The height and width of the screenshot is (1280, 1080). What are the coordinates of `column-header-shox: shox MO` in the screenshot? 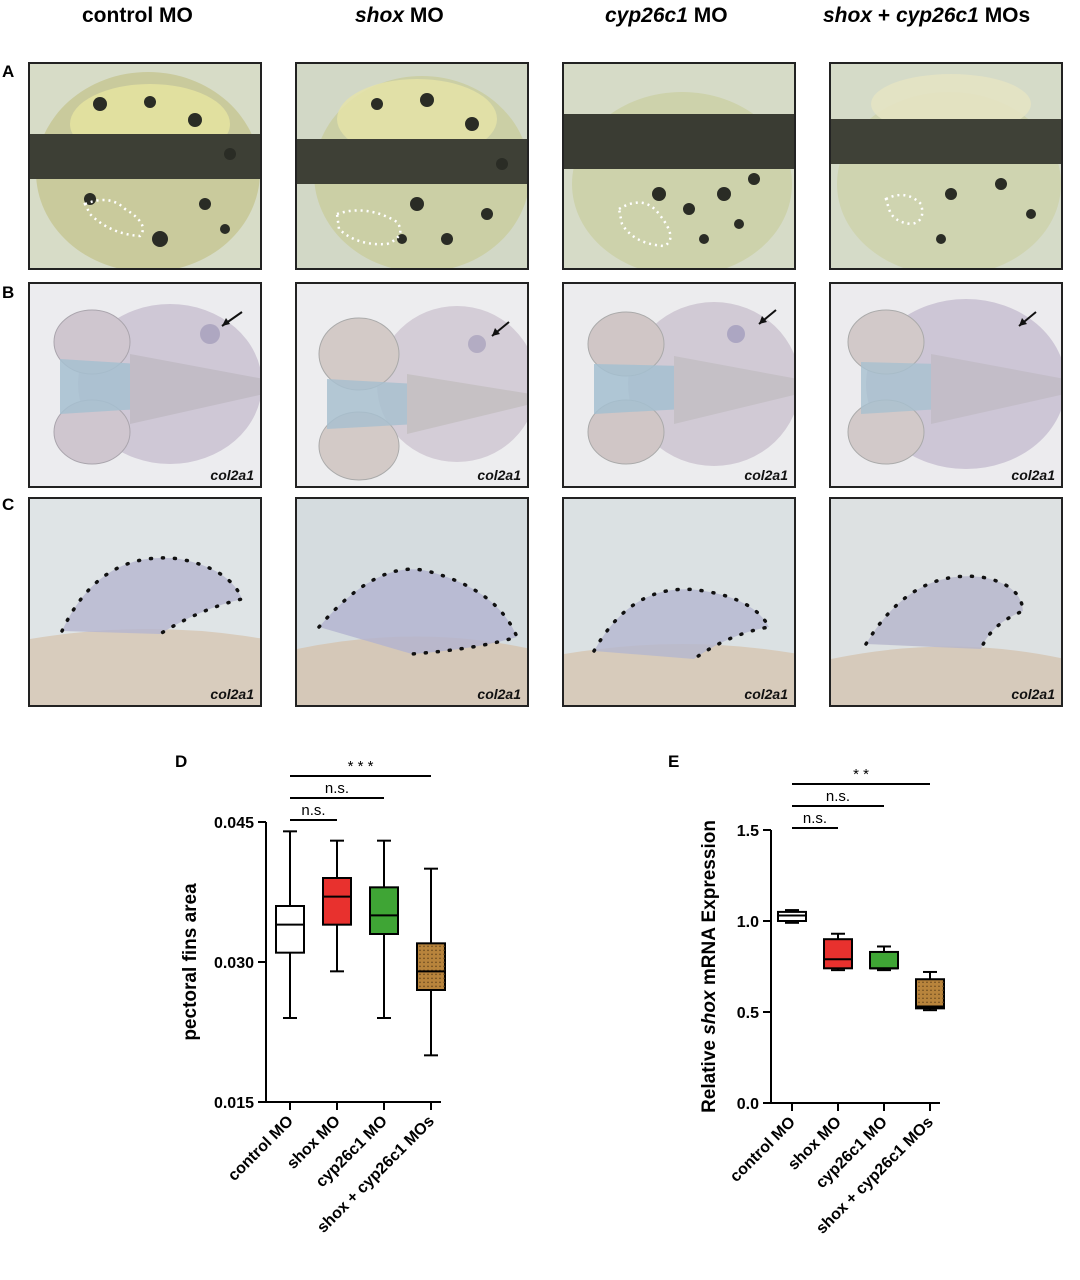 It's located at (399, 15).